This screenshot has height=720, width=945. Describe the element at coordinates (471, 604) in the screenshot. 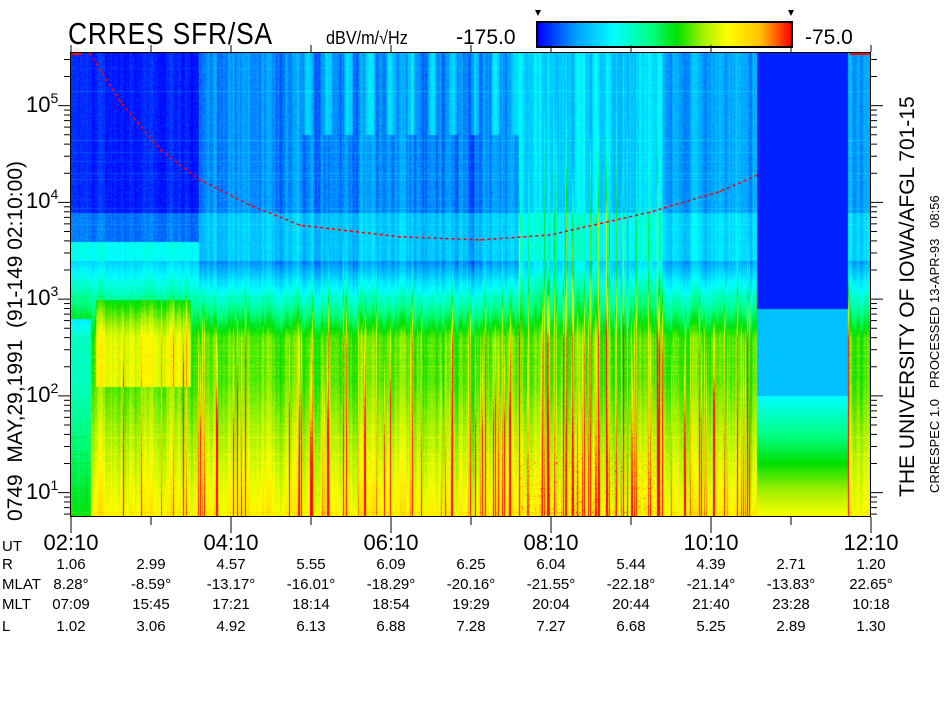

I see `table-cell: 19:29` at that location.